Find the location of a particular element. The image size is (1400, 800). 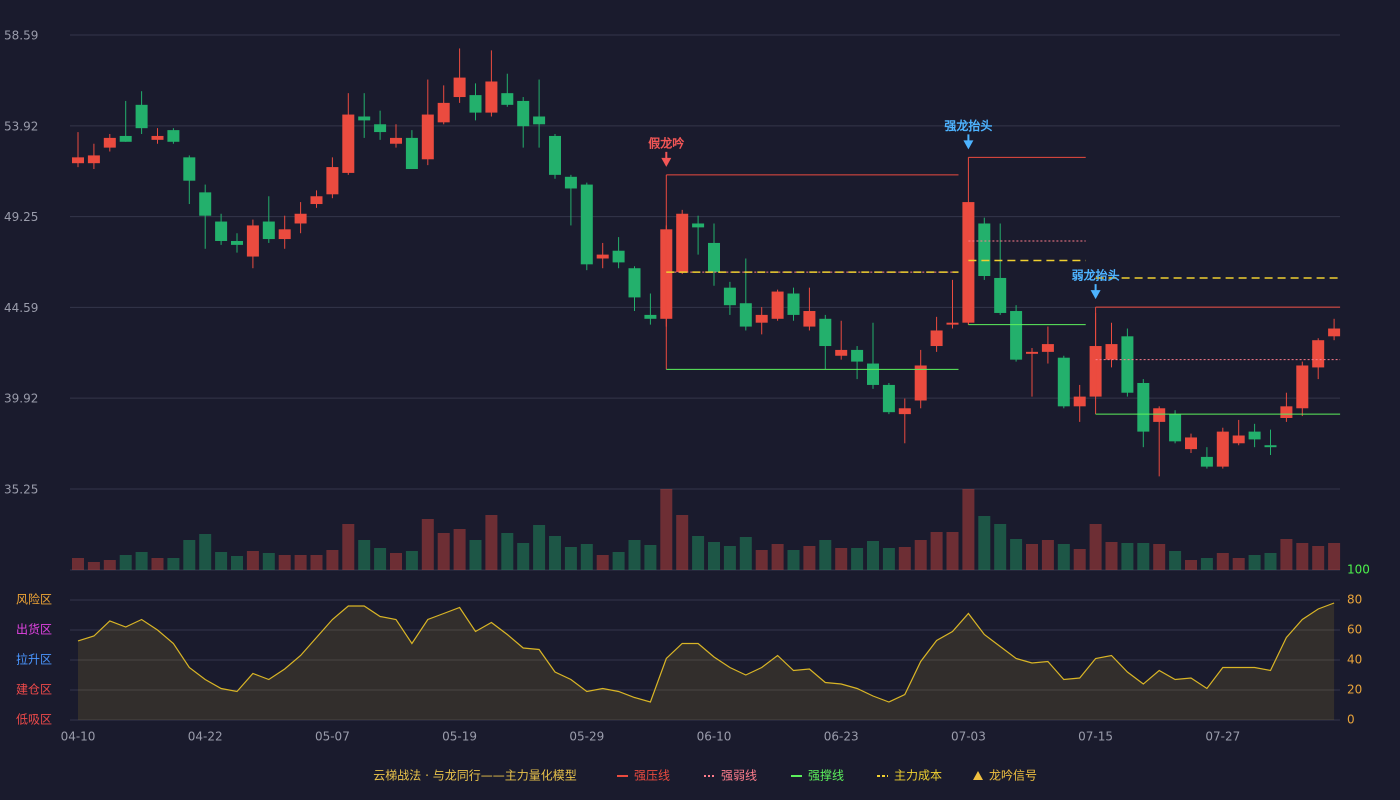

zone-label: 拉升区 is located at coordinates (34, 659).